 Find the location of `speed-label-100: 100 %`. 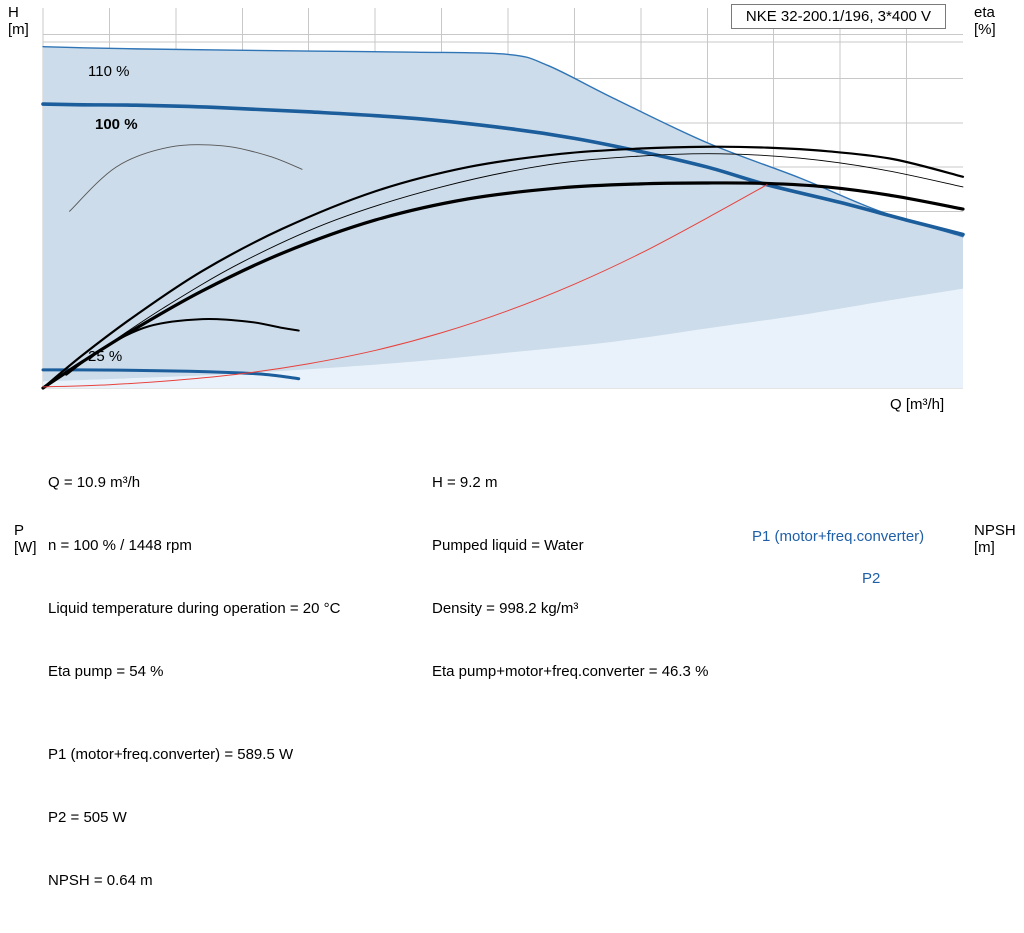

speed-label-100: 100 % is located at coordinates (116, 124).